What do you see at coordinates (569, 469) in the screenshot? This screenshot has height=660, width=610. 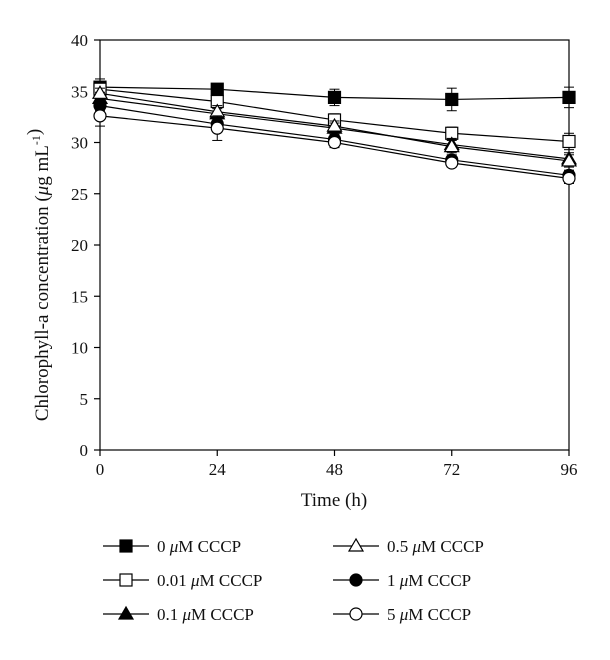 I see `x-tick-label: 96` at bounding box center [569, 469].